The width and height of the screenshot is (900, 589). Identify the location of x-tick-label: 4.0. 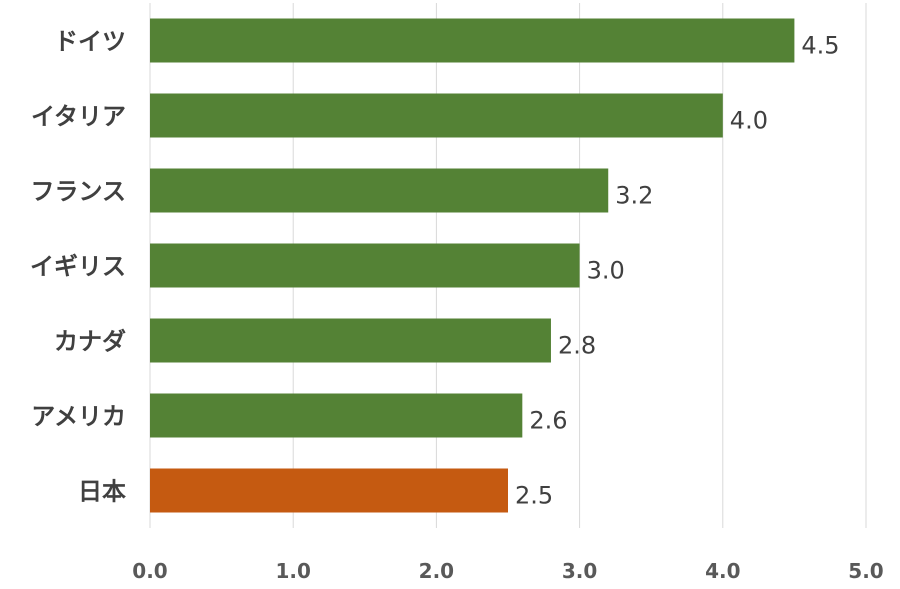
(722, 571).